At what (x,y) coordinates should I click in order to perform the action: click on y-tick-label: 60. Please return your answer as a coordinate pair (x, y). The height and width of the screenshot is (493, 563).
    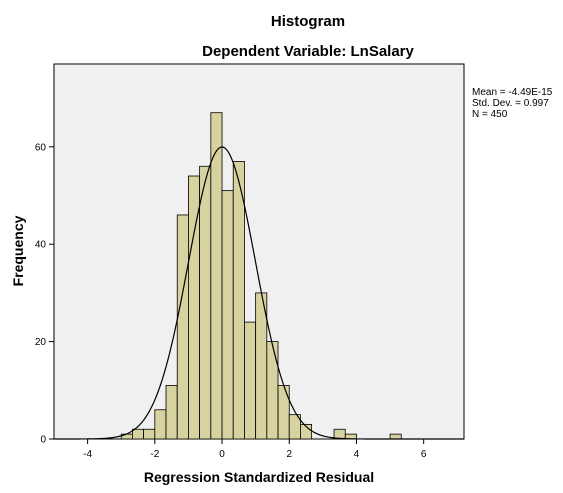
    Looking at the image, I should click on (41, 147).